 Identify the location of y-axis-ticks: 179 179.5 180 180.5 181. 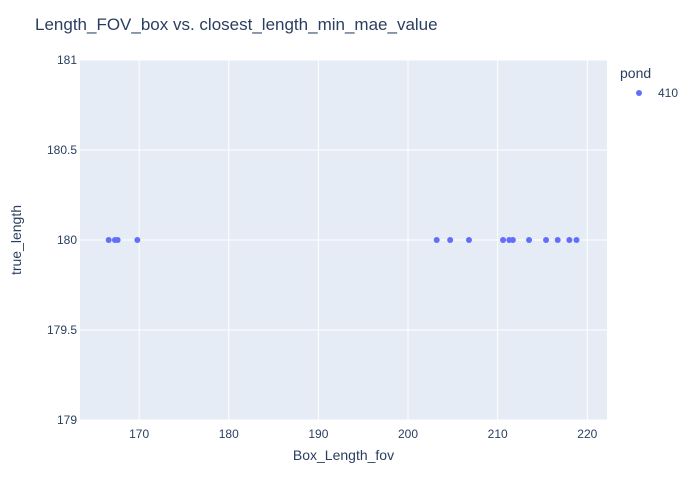
(62, 240).